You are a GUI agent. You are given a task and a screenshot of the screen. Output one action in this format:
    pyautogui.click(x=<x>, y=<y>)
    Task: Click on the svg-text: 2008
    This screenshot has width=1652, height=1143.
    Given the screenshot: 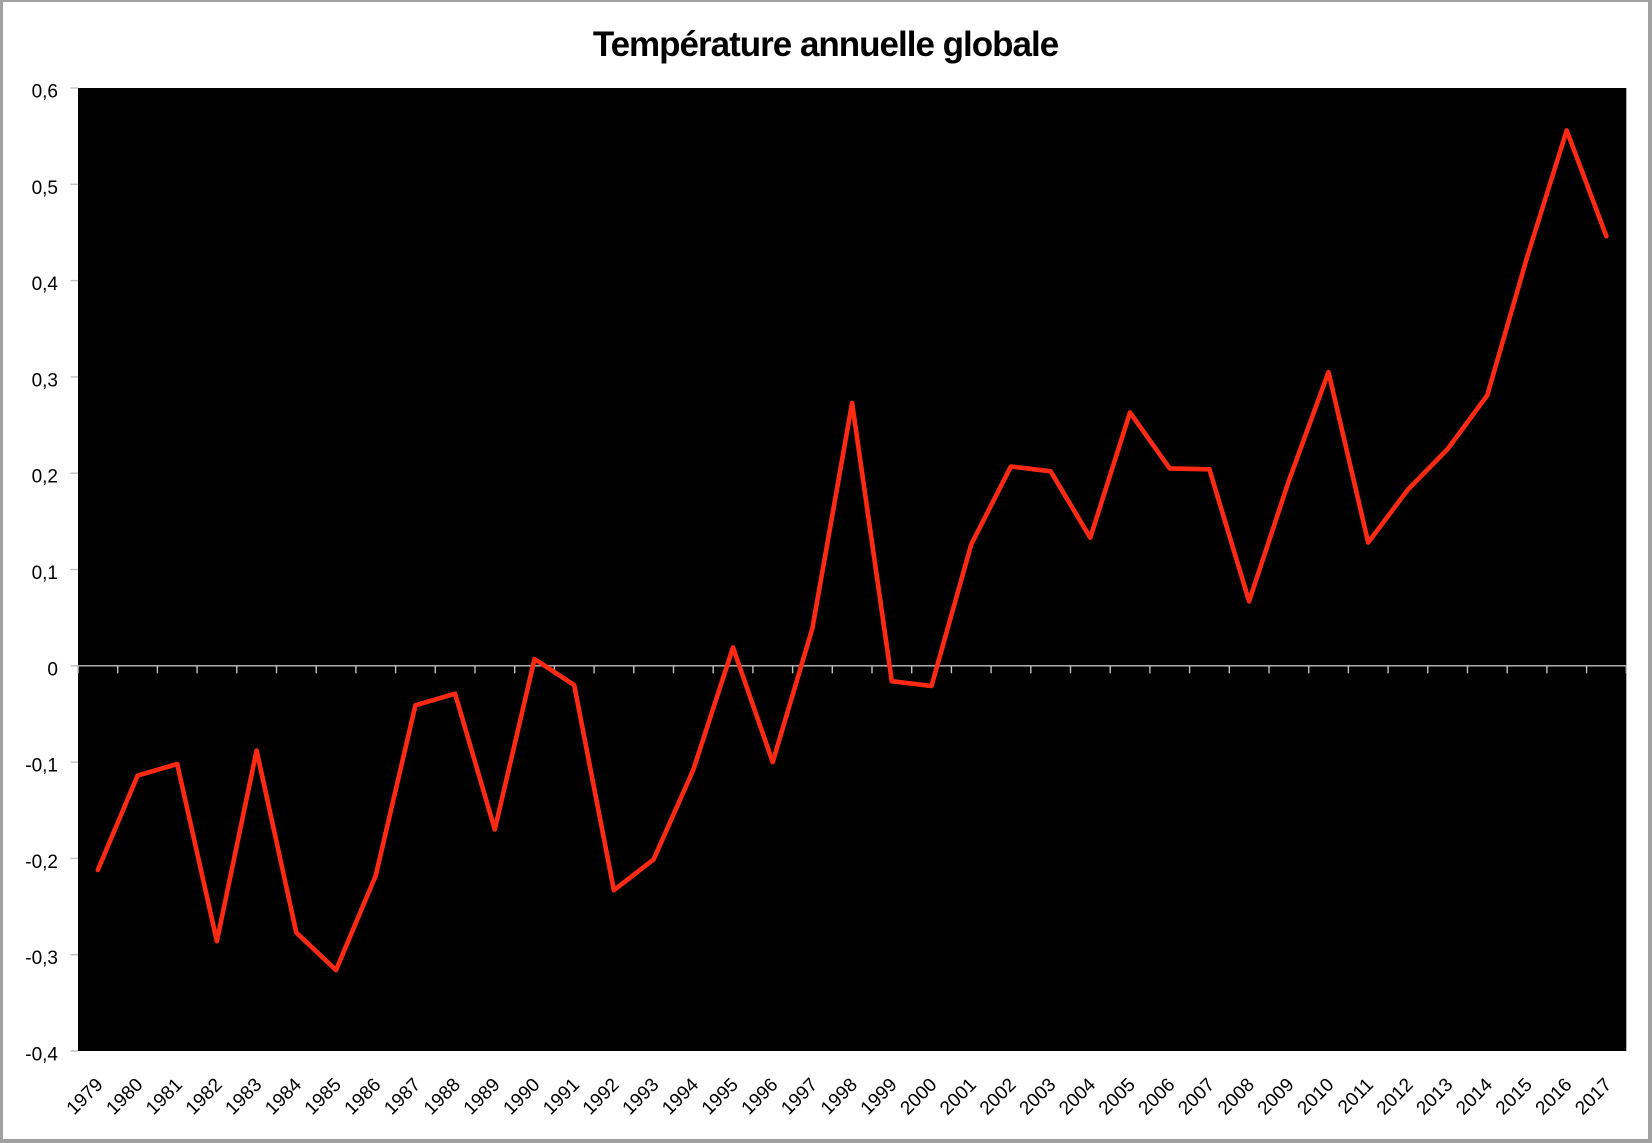 What is the action you would take?
    pyautogui.click(x=1236, y=1096)
    